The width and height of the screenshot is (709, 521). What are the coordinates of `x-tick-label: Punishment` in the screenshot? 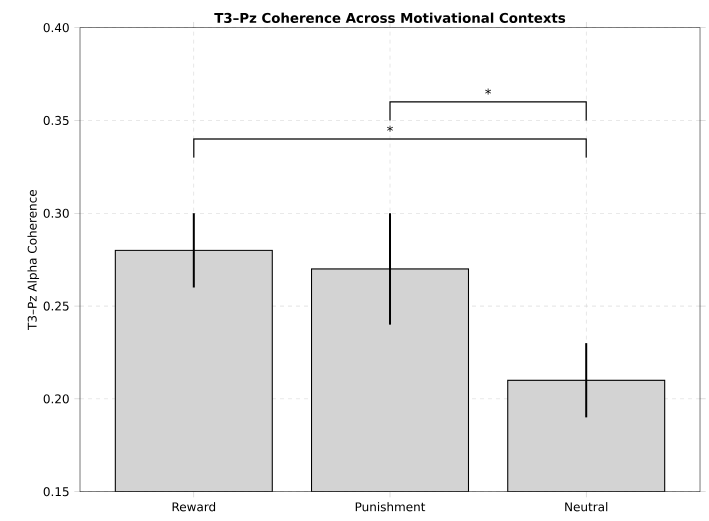 It's located at (391, 507).